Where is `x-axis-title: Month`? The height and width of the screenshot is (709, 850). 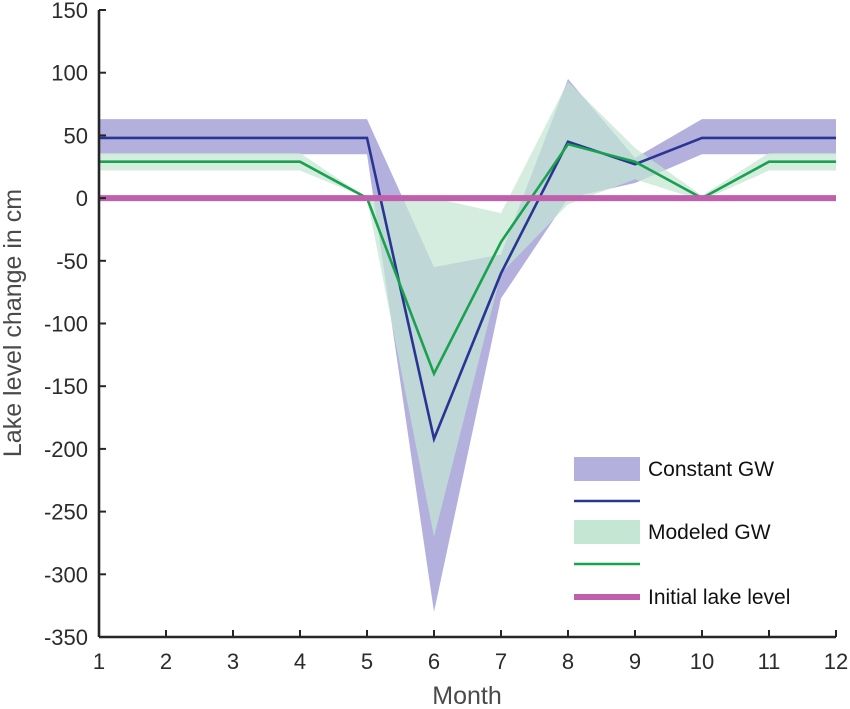
x-axis-title: Month is located at coordinates (466, 695).